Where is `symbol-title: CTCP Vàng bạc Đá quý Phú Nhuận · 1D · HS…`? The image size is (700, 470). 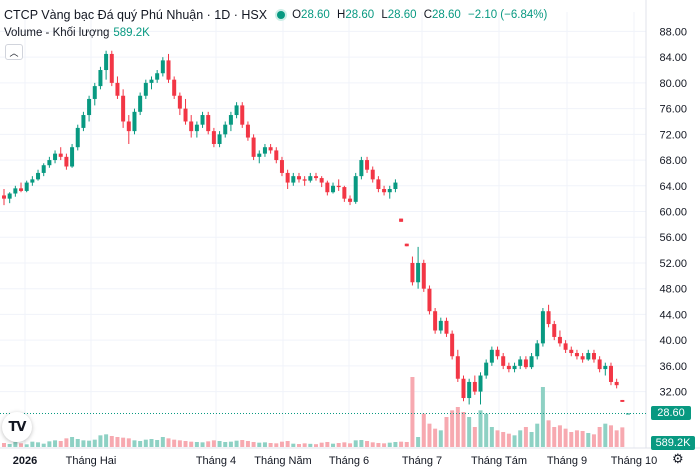
symbol-title: CTCP Vàng bạc Đá quý Phú Nhuận · 1D · HS… is located at coordinates (136, 15).